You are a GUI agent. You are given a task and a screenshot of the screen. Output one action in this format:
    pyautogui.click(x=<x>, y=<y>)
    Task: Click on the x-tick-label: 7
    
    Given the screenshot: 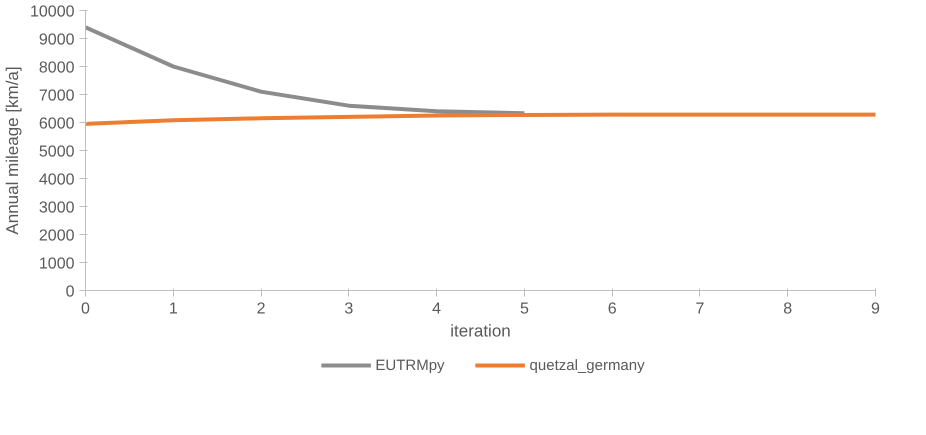 What is the action you would take?
    pyautogui.click(x=699, y=309)
    